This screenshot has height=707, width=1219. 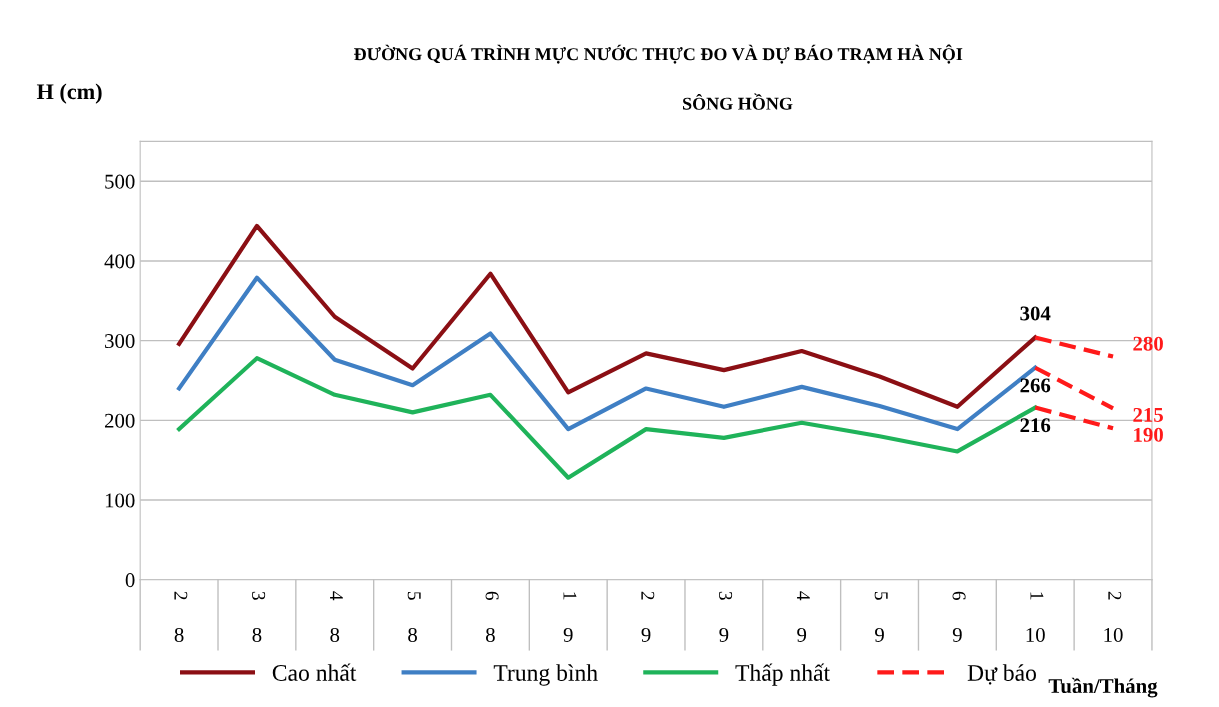 I want to click on data-label: 280, so click(x=1148, y=343).